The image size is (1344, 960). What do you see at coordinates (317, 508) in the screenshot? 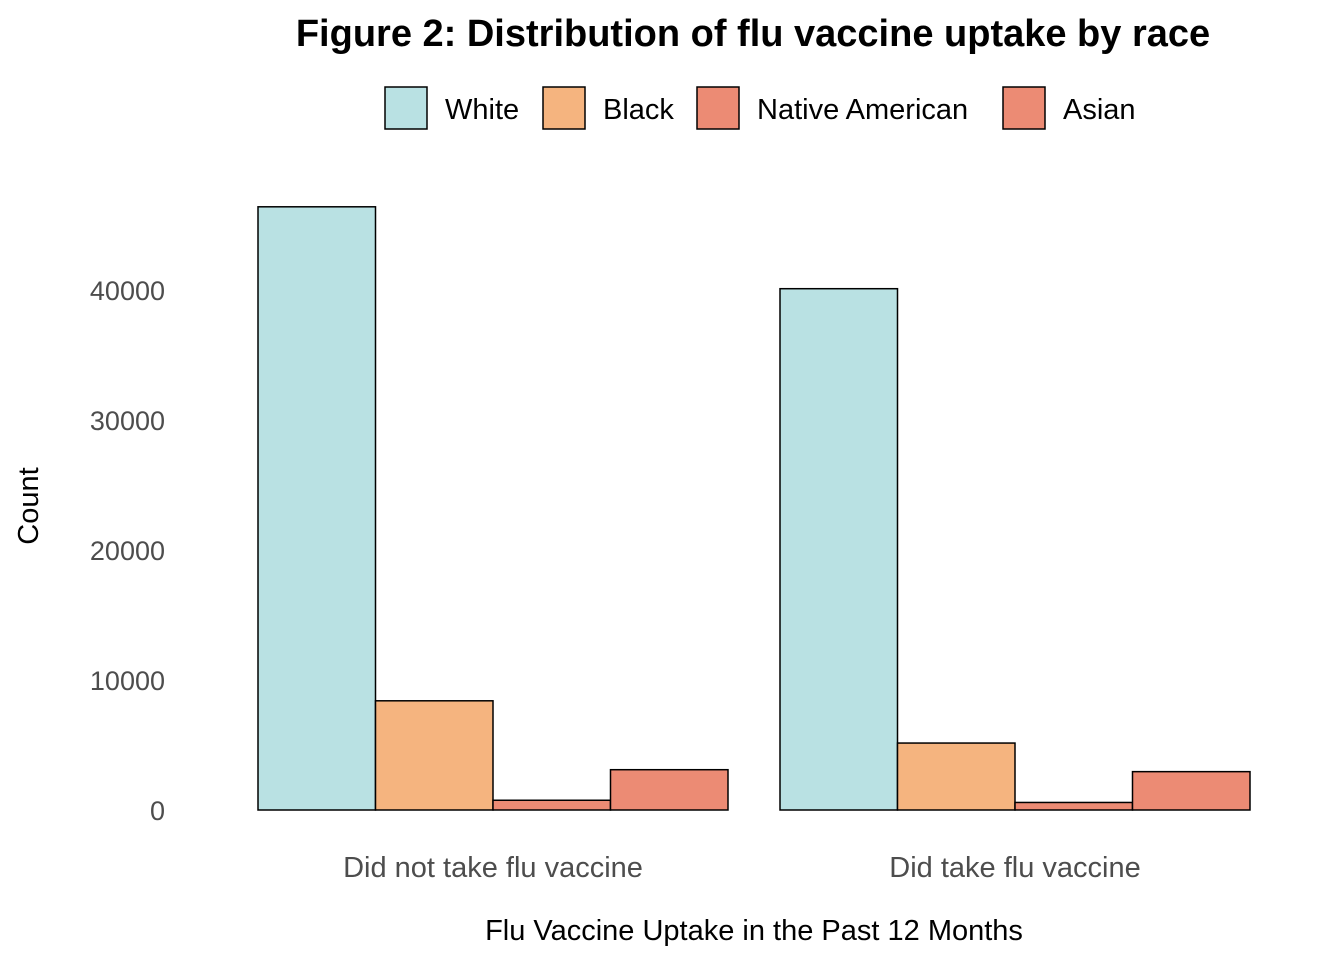
I see `bar-did-not-take-flu-vaccine-white` at bounding box center [317, 508].